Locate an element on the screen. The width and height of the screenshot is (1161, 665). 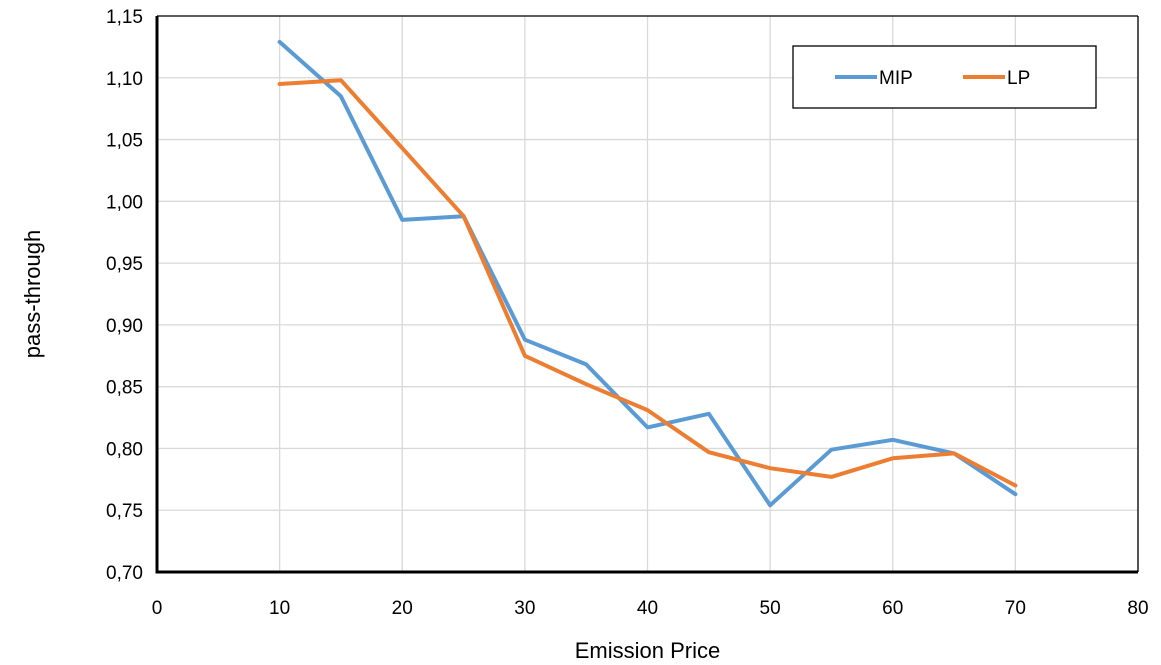
y-tick-label: 0,70 is located at coordinates (124, 573).